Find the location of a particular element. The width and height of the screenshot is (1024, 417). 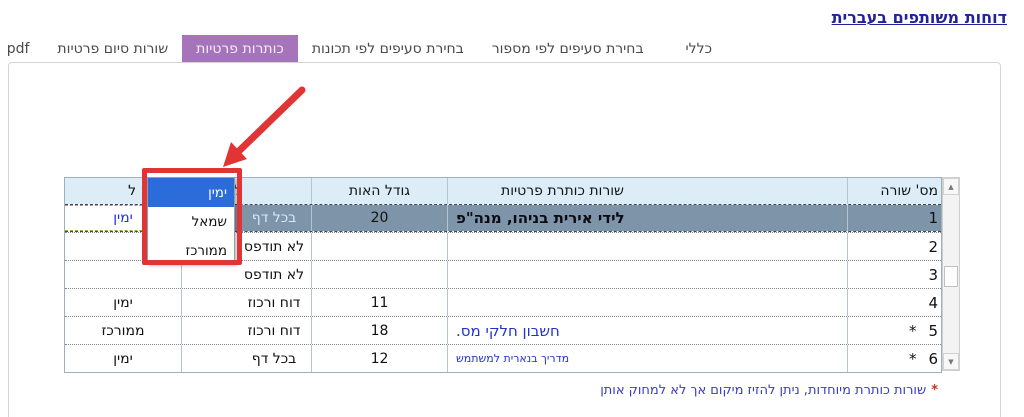

row-number: 5 is located at coordinates (933, 330).